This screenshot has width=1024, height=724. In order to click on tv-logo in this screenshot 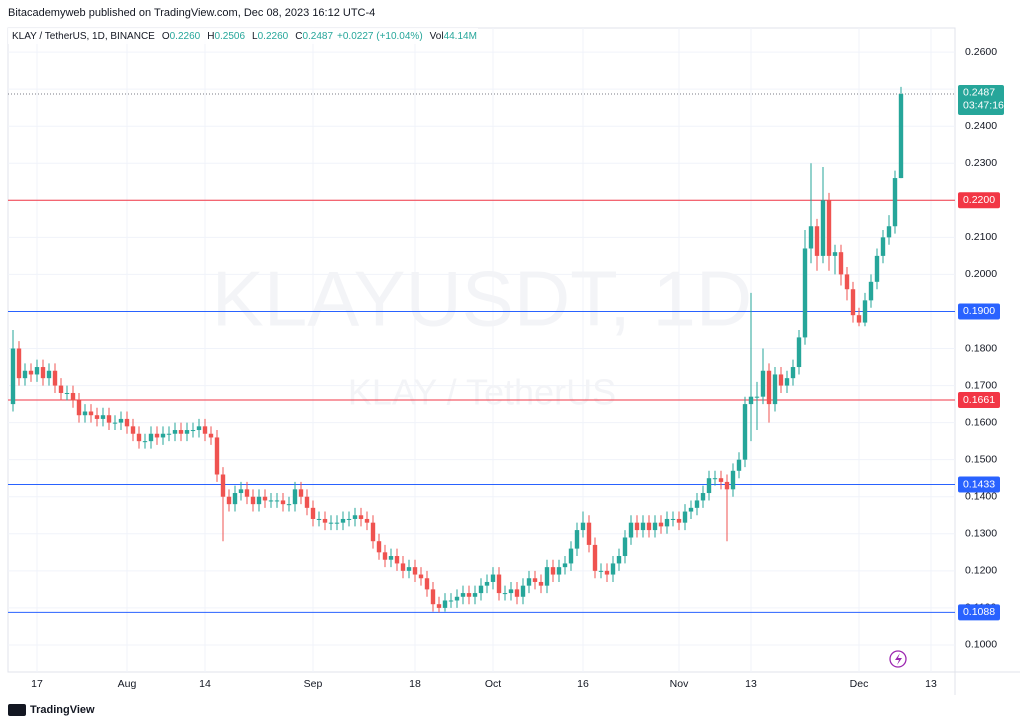, I will do `click(17, 710)`.